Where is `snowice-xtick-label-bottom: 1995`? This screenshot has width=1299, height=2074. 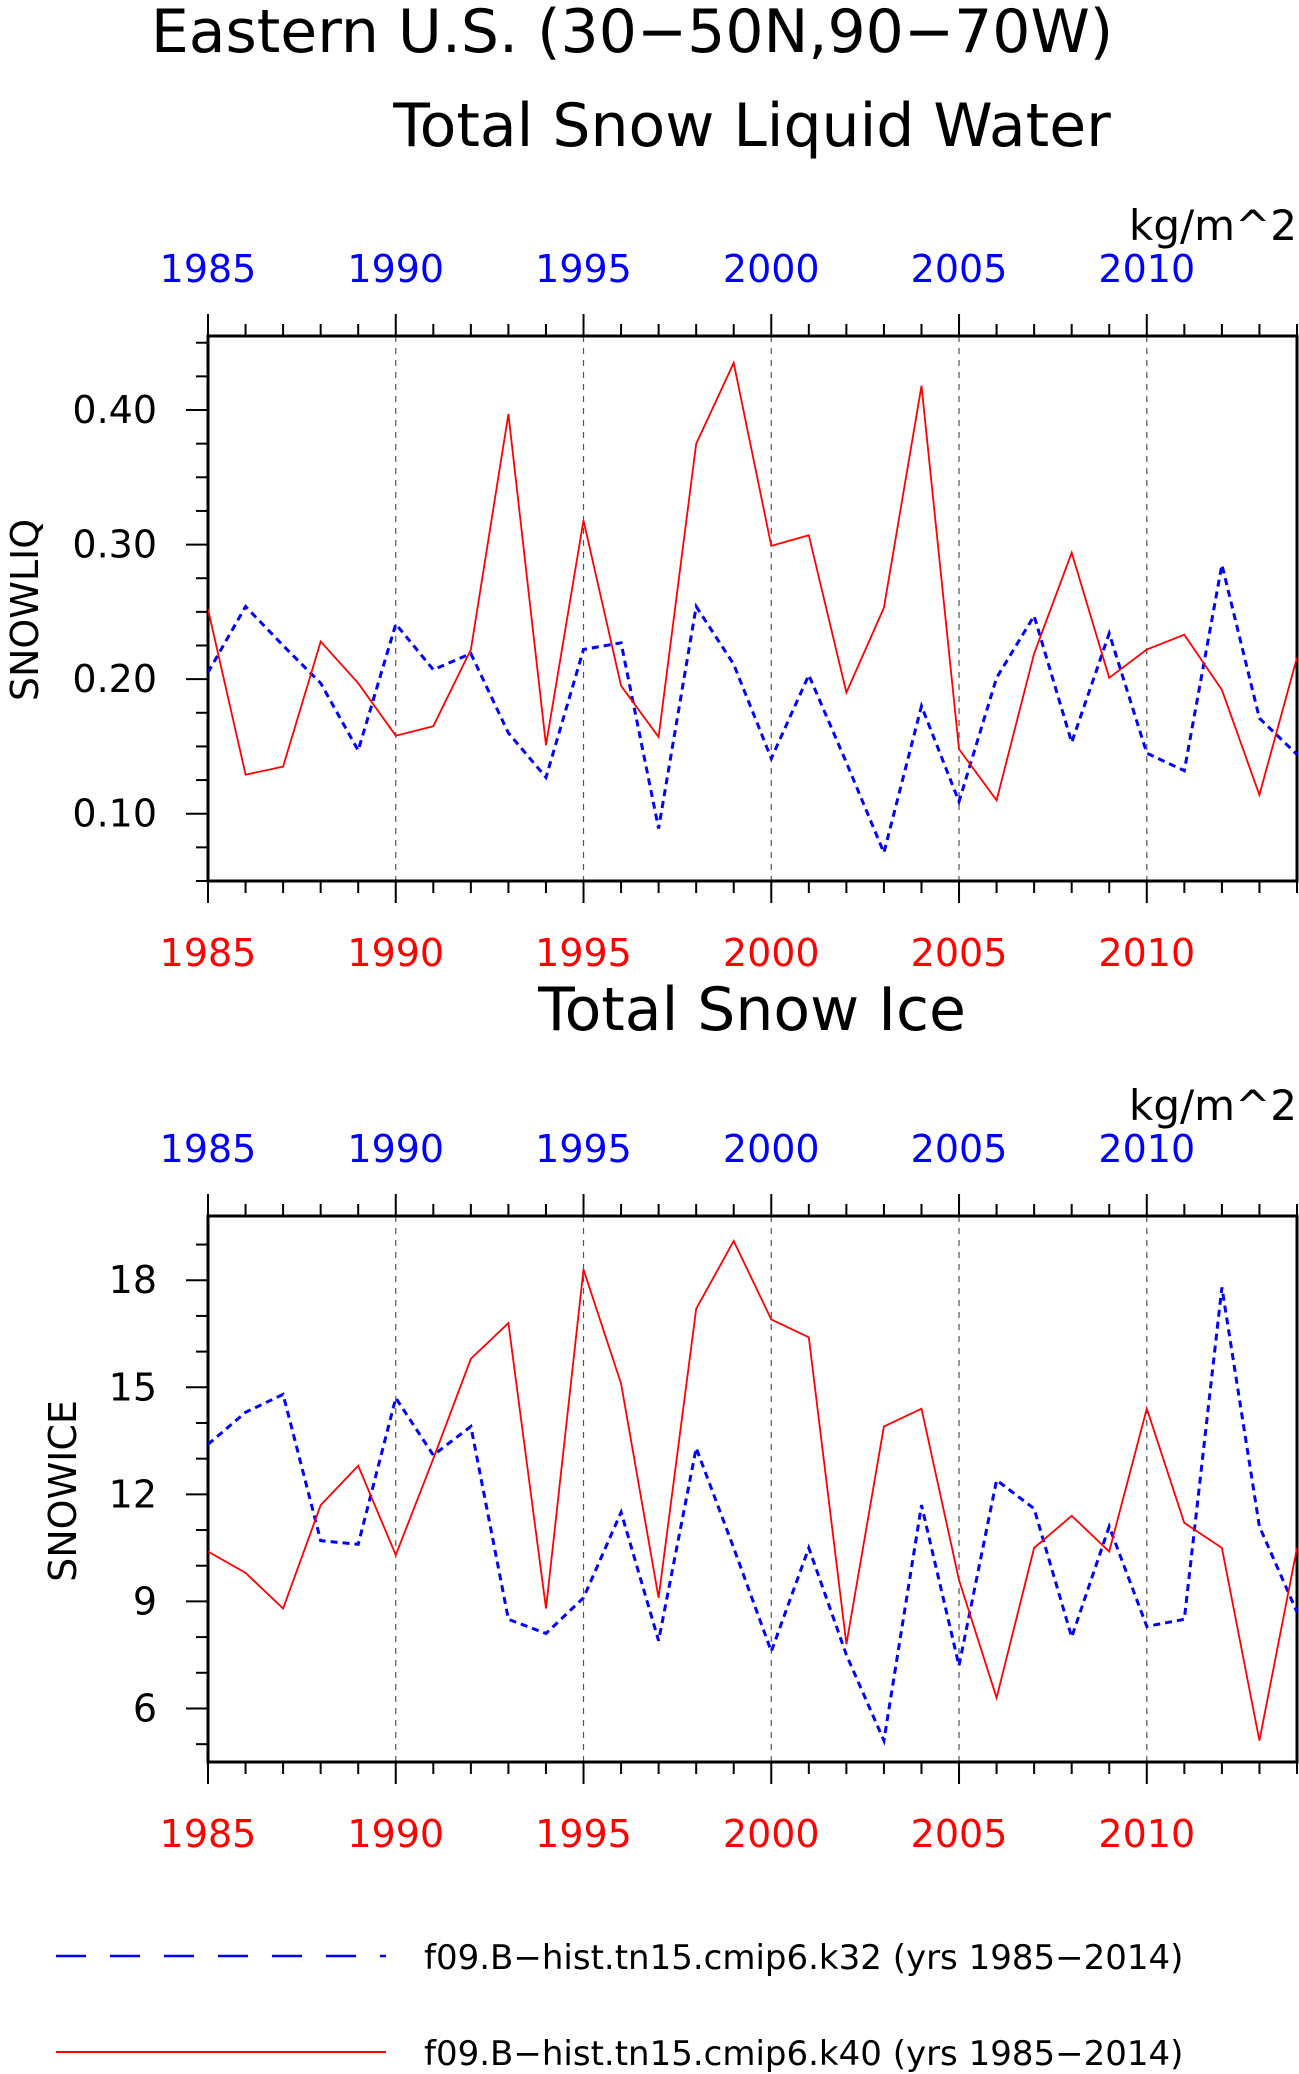 snowice-xtick-label-bottom: 1995 is located at coordinates (583, 1834).